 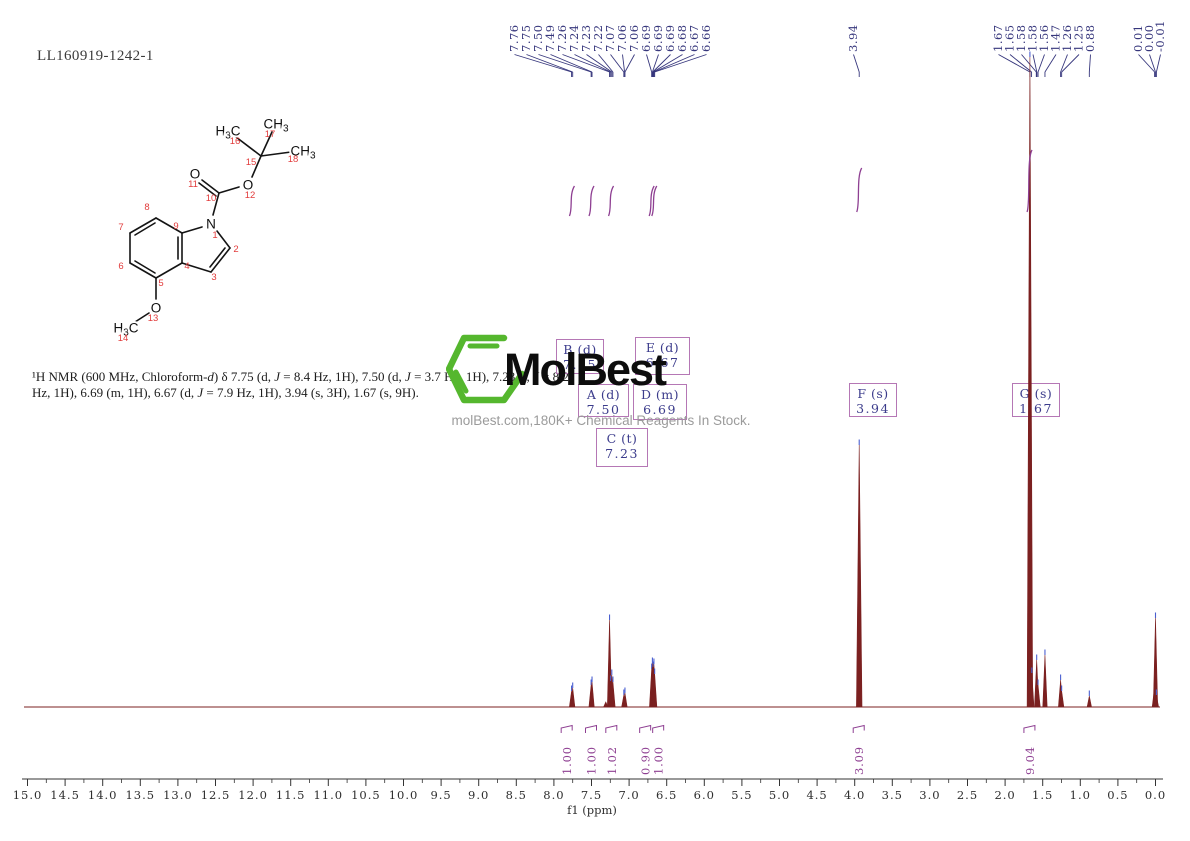 What do you see at coordinates (123, 338) in the screenshot?
I see `atom-number: 14` at bounding box center [123, 338].